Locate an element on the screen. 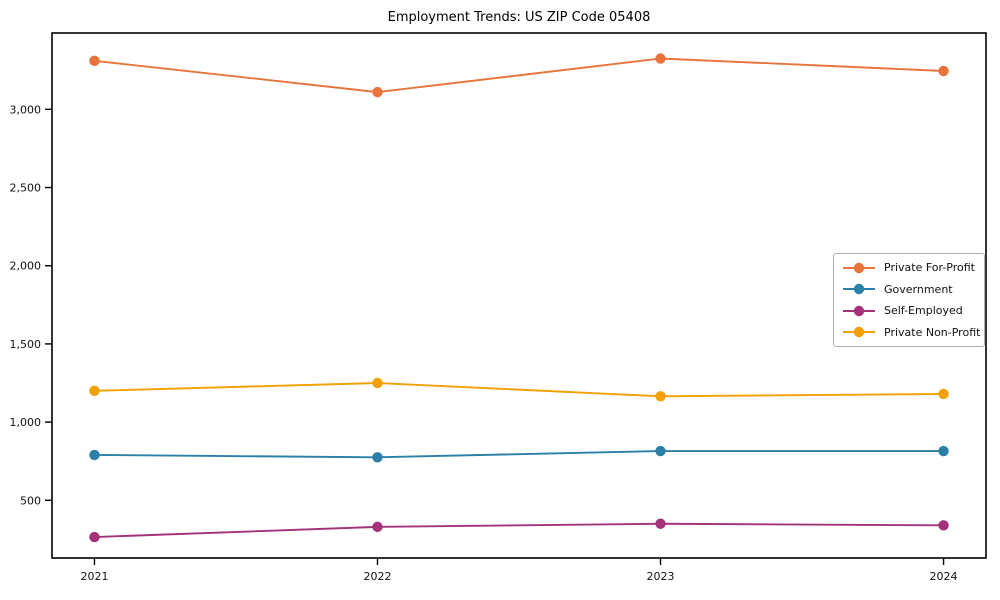  y-axis-tick-label: 2,000 is located at coordinates (26, 266).